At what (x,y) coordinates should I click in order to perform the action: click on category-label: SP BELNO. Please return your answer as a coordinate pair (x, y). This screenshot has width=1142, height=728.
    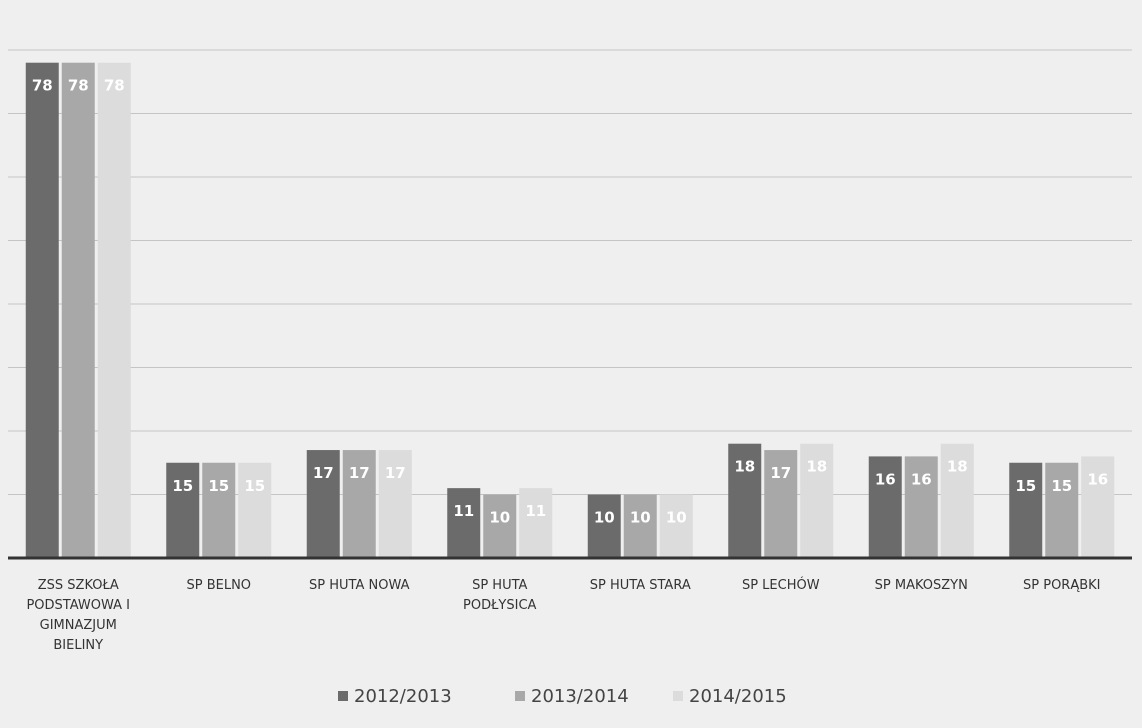
    Looking at the image, I should click on (218, 585).